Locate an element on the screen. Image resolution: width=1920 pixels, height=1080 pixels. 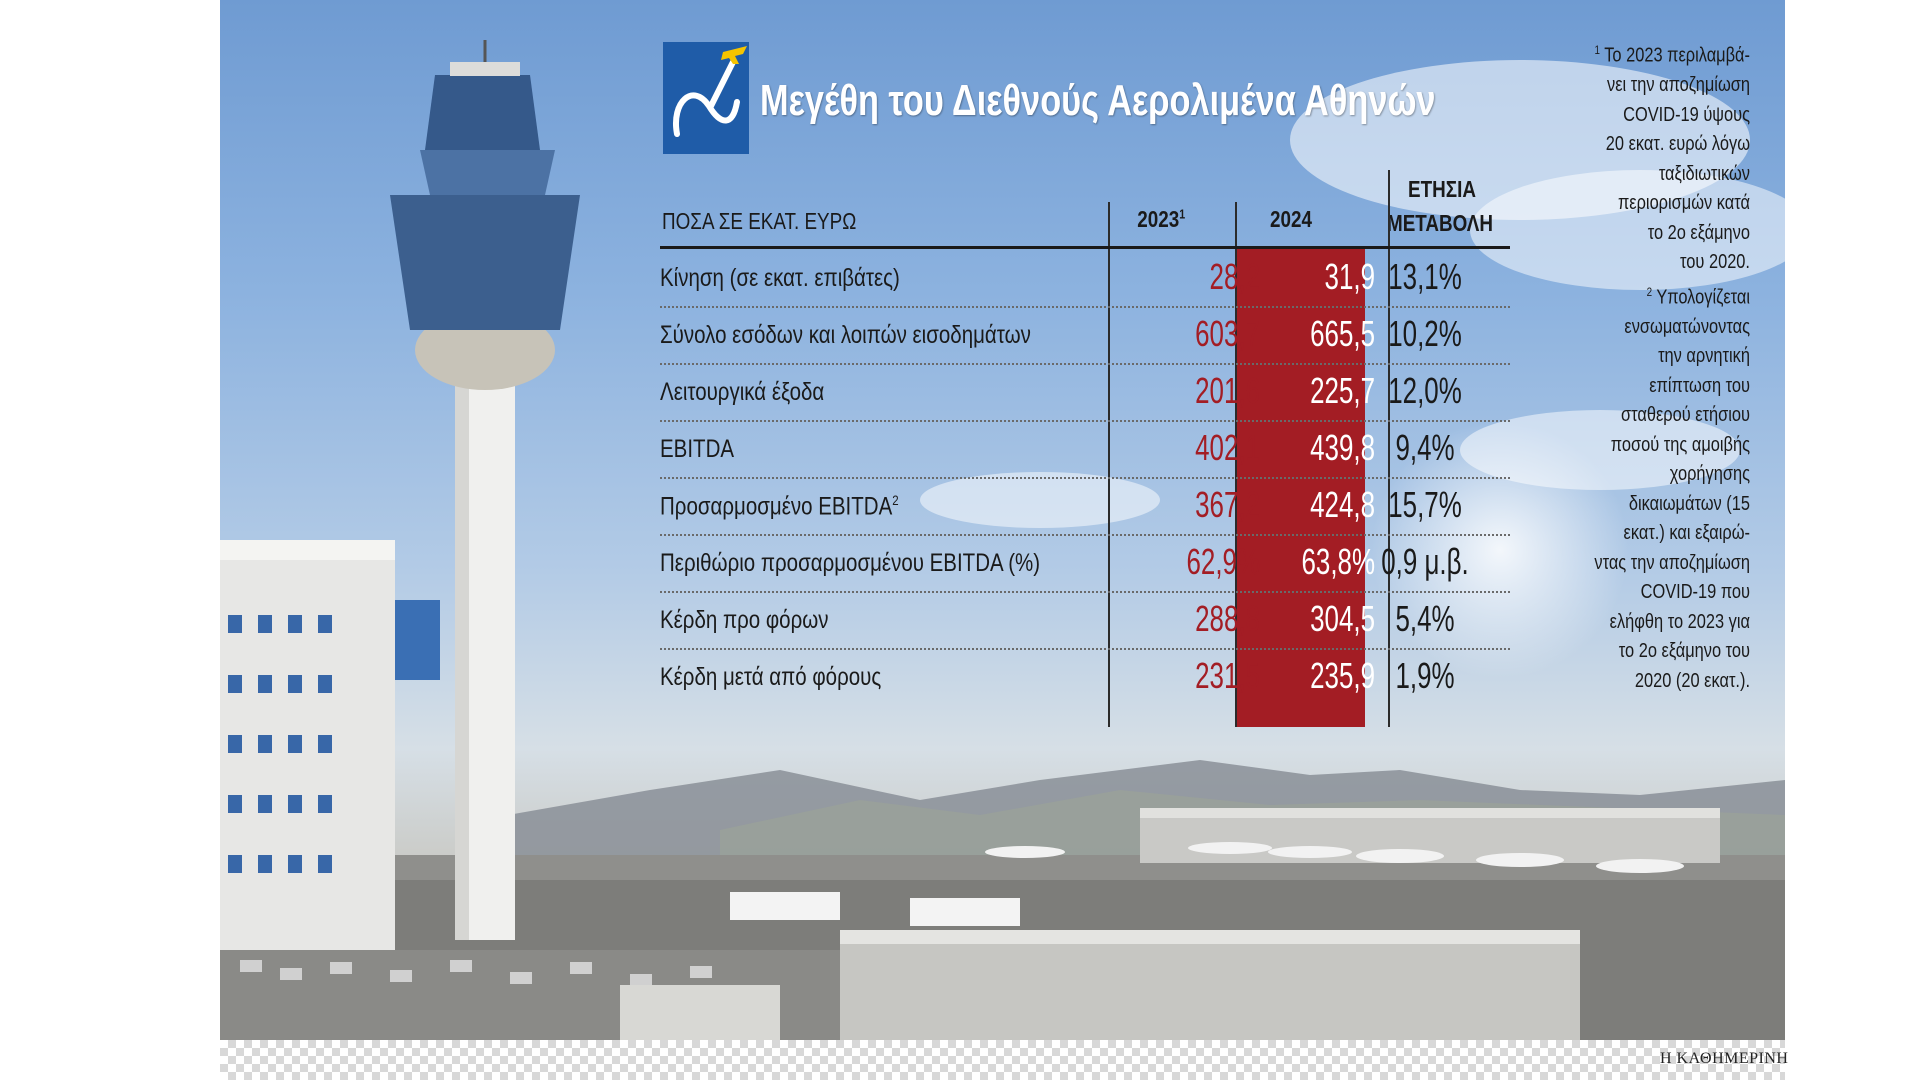
footnote-line: επίπτωση του is located at coordinates (1669, 387).